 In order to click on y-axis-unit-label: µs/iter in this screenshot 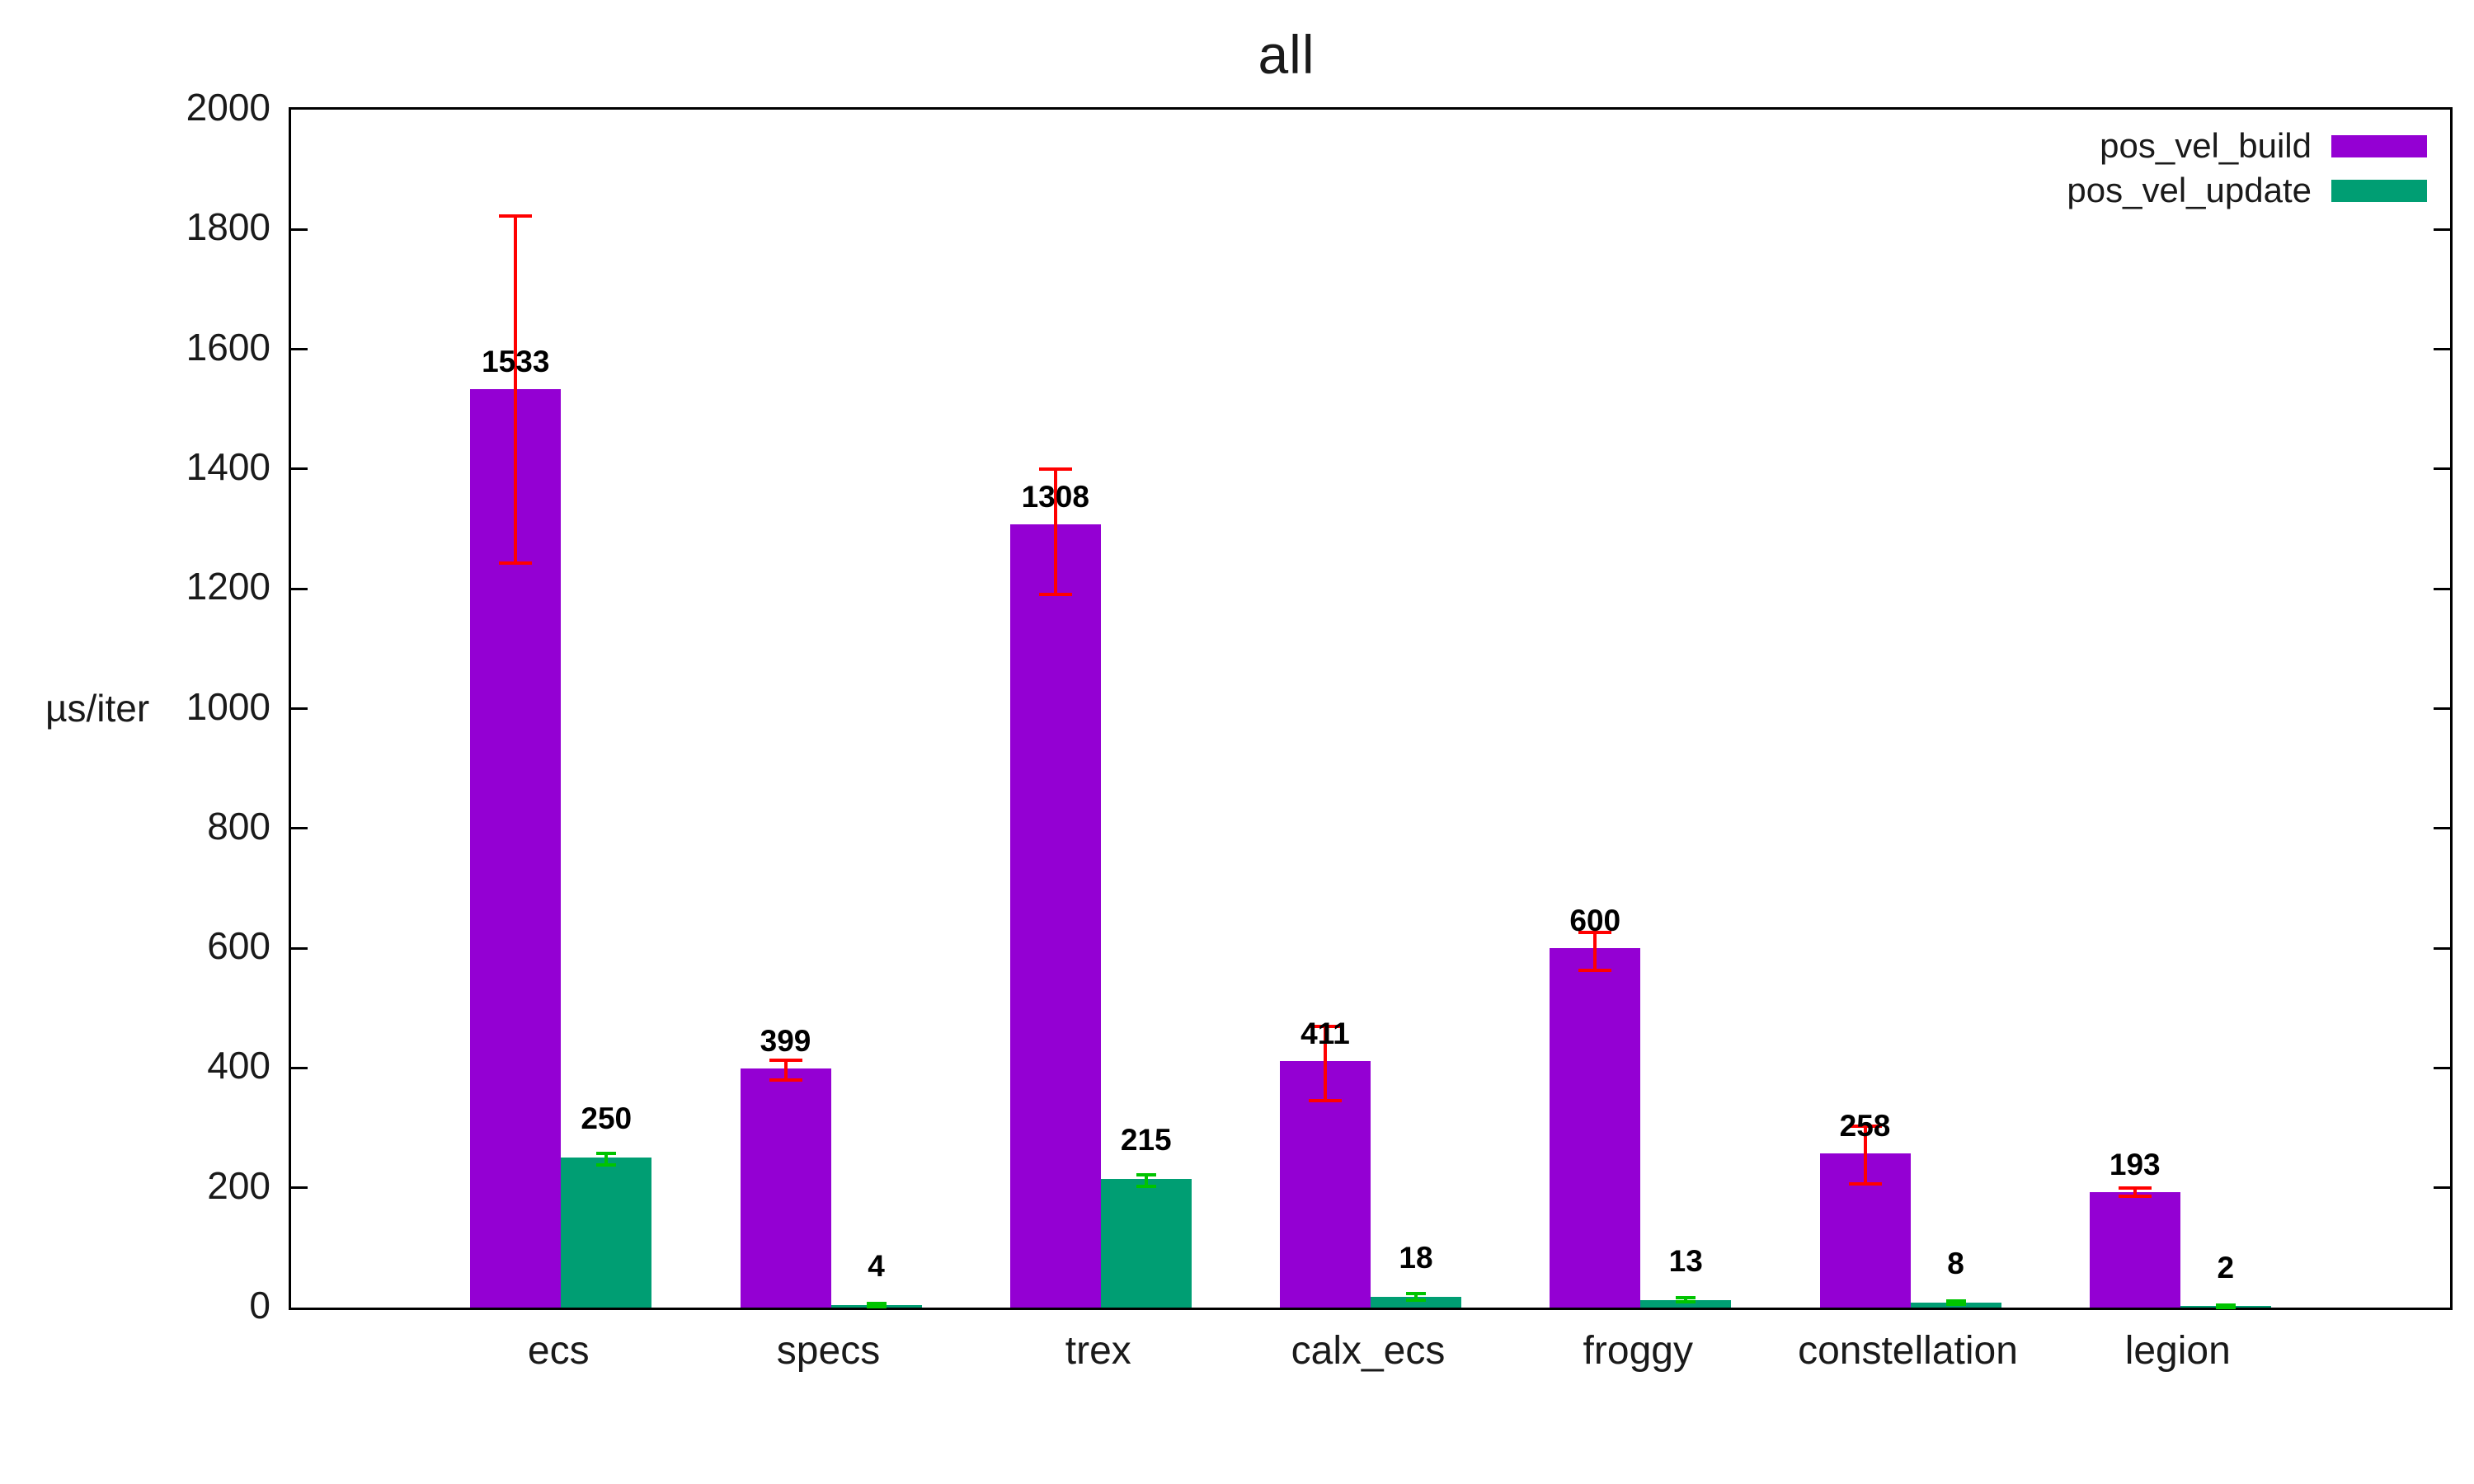, I will do `click(97, 708)`.